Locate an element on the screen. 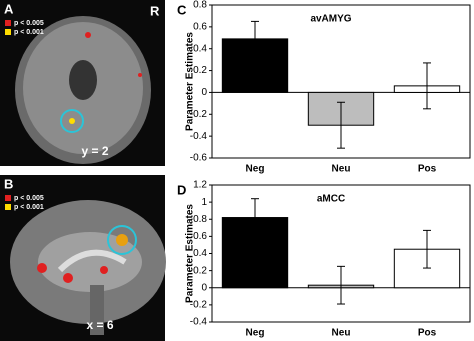 The height and width of the screenshot is (341, 474). brainstem is located at coordinates (97, 310).